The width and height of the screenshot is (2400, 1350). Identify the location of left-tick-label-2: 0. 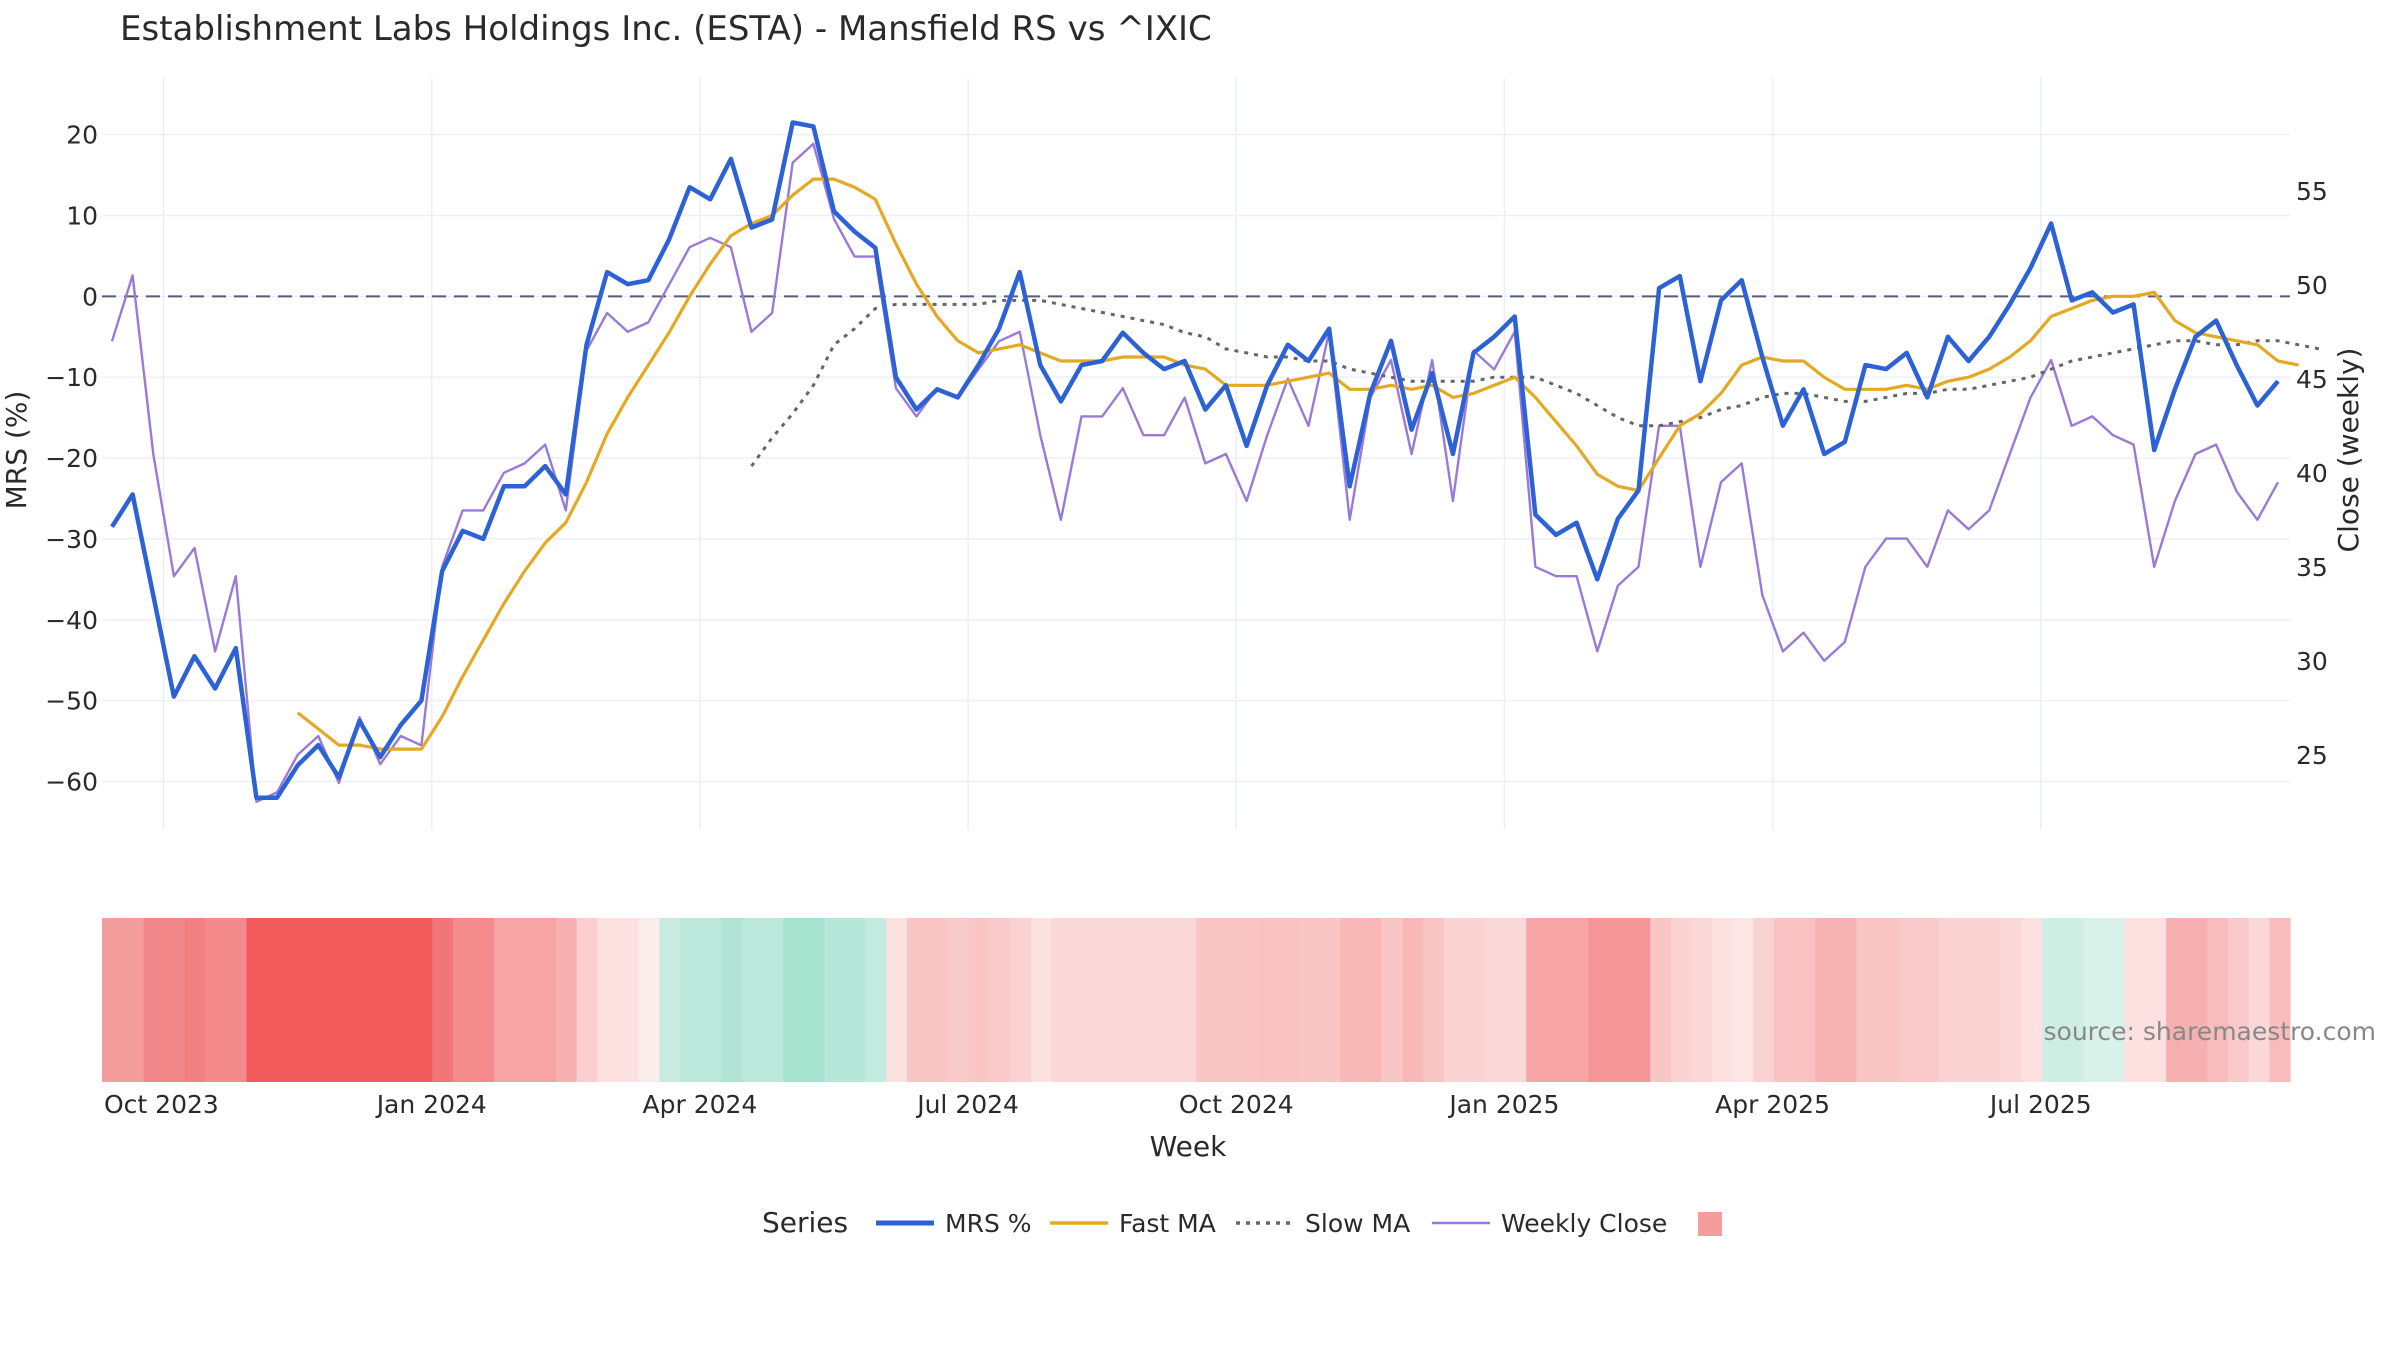
(90, 296).